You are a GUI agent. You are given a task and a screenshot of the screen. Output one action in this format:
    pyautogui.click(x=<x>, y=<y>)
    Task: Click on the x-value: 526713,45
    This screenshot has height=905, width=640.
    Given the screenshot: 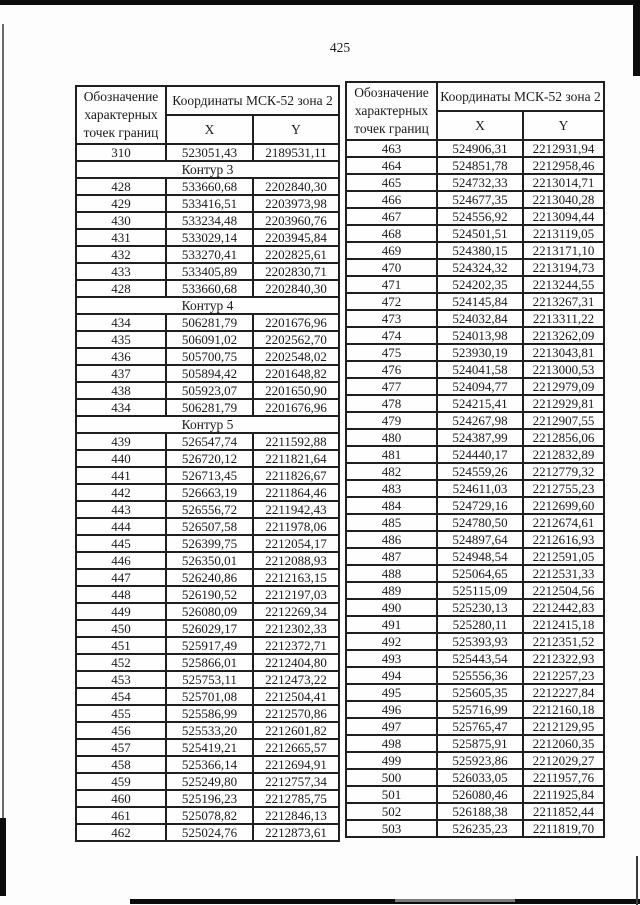 What is the action you would take?
    pyautogui.click(x=209, y=475)
    